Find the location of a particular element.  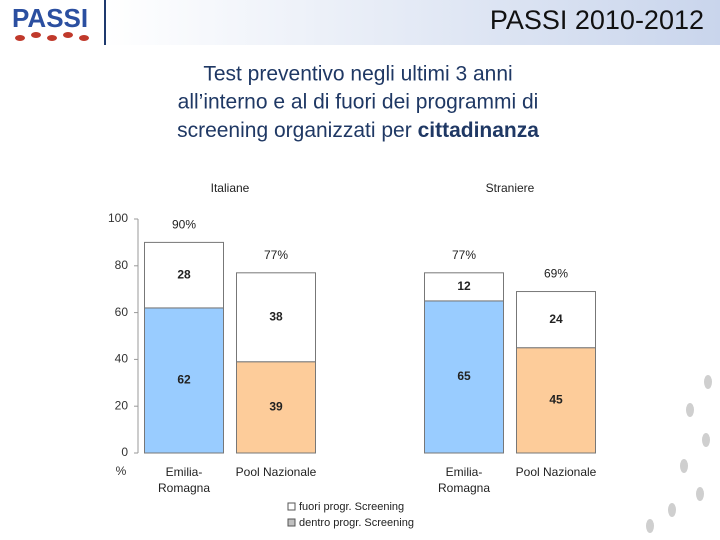

legend-label: dentro progr. Screening is located at coordinates (356, 523).